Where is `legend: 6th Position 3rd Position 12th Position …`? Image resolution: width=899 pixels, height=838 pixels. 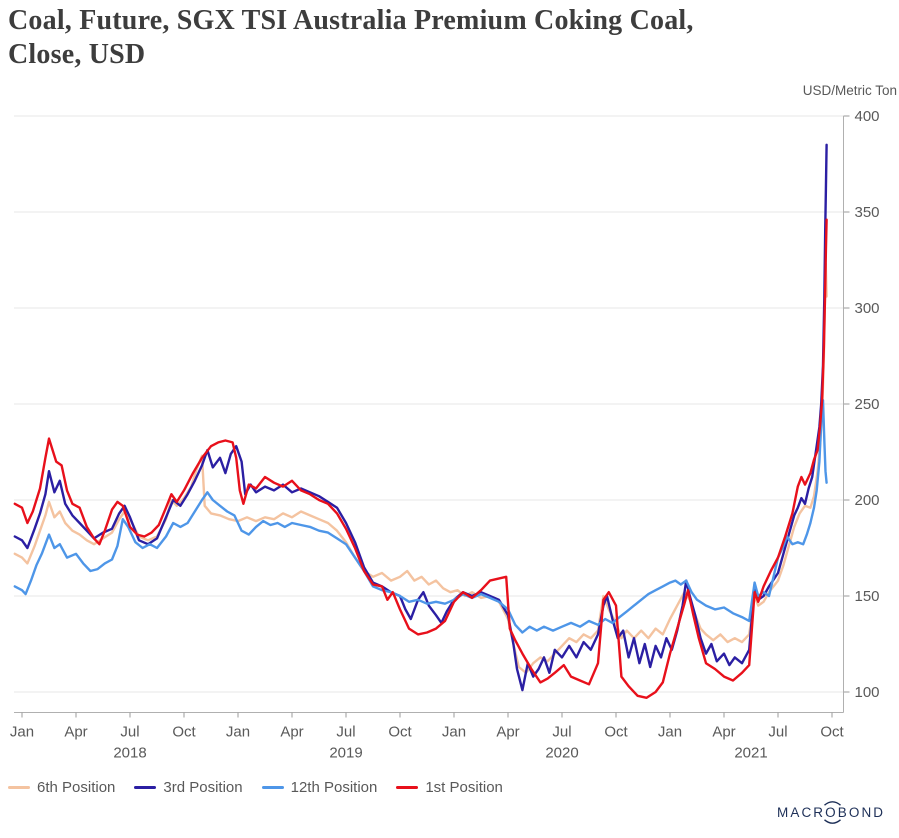
legend: 6th Position 3rd Position 12th Position … is located at coordinates (255, 787).